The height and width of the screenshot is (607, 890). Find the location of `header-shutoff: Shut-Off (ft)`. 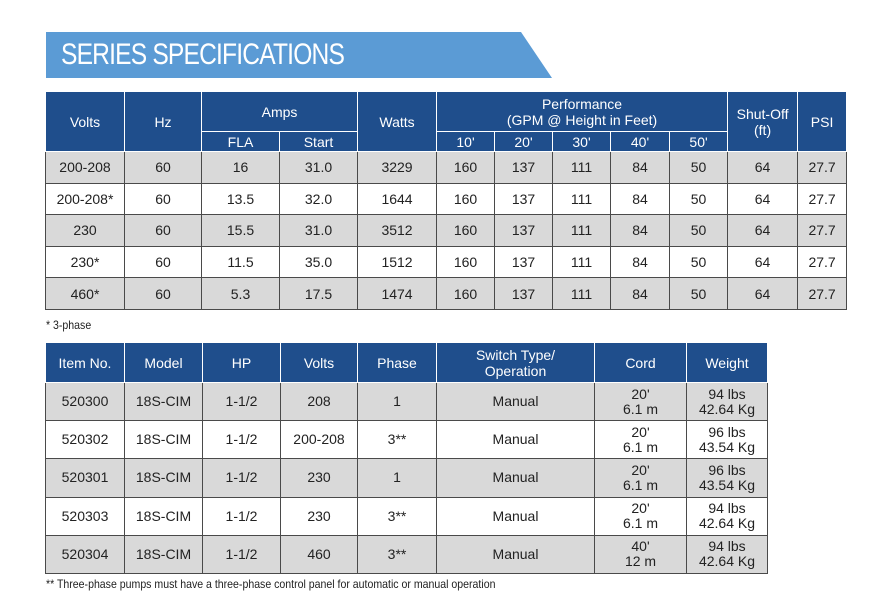

header-shutoff: Shut-Off (ft) is located at coordinates (763, 121).